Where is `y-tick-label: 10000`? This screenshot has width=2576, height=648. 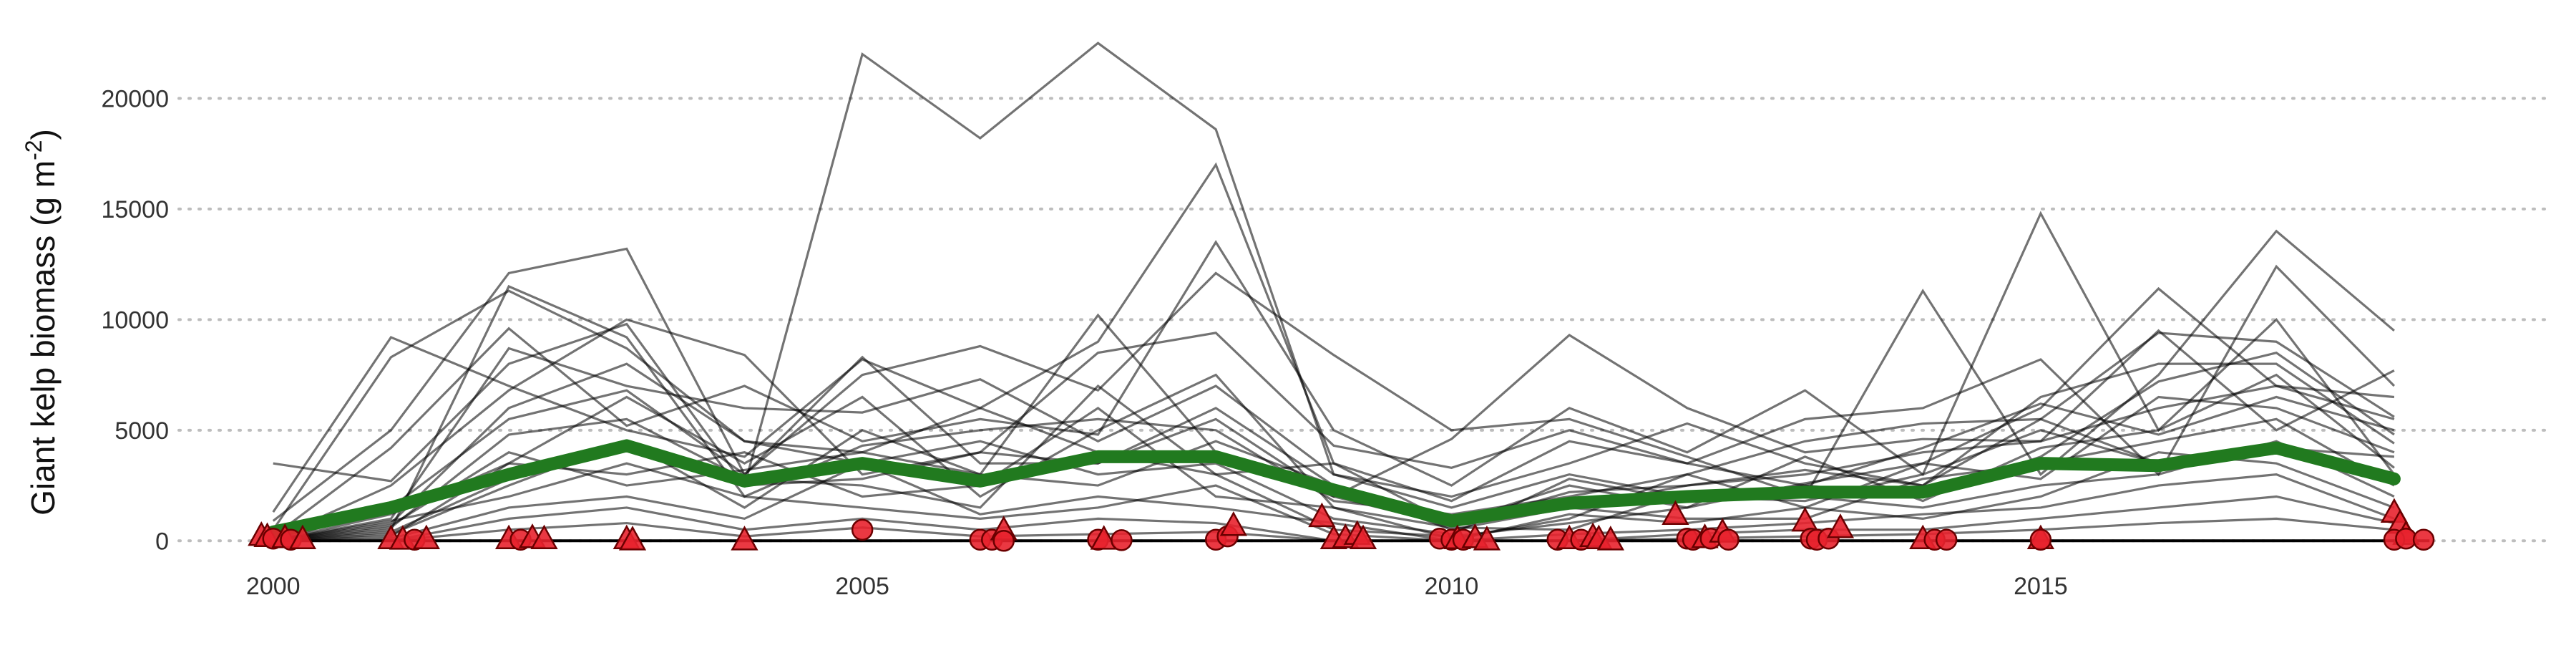 y-tick-label: 10000 is located at coordinates (135, 320).